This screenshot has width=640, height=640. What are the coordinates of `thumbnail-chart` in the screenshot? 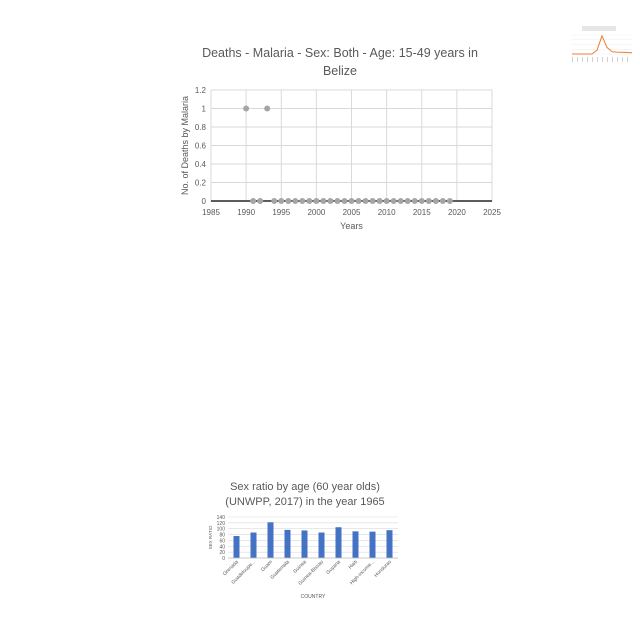 It's located at (598, 47).